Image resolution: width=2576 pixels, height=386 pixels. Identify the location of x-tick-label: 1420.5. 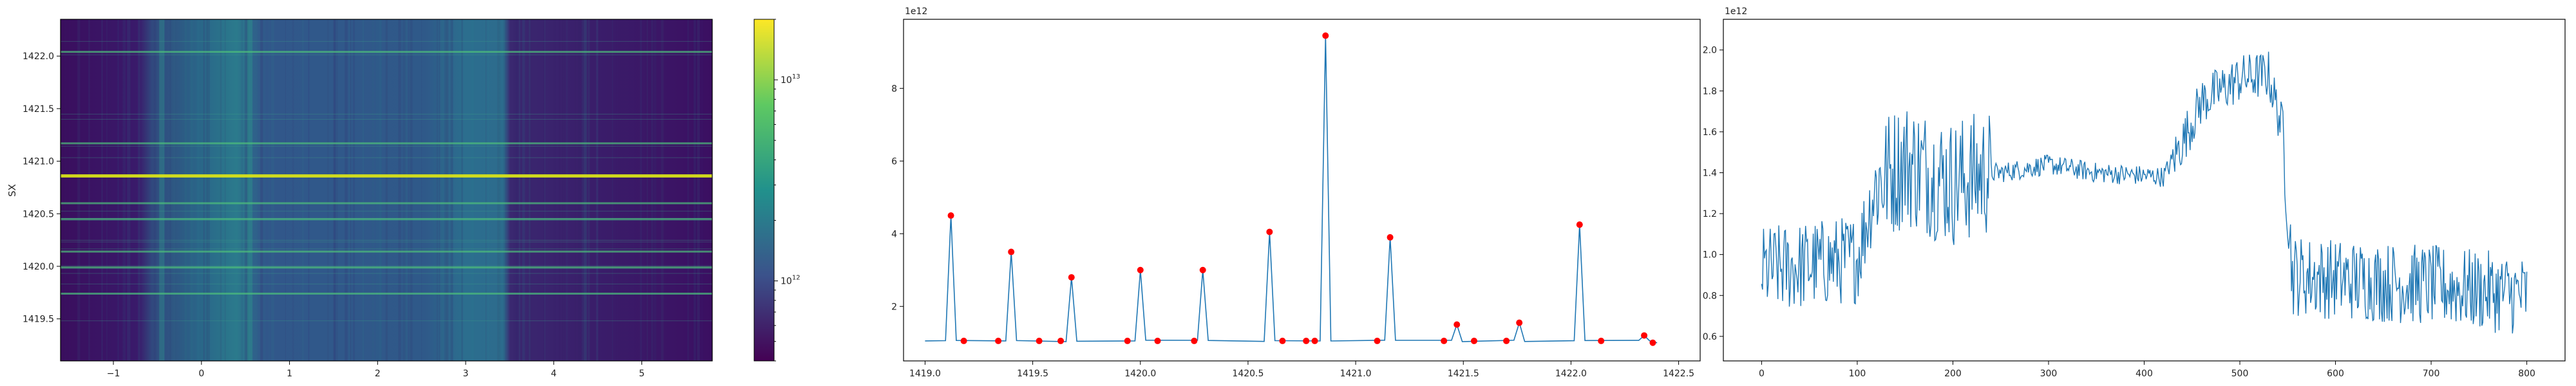
(1248, 374).